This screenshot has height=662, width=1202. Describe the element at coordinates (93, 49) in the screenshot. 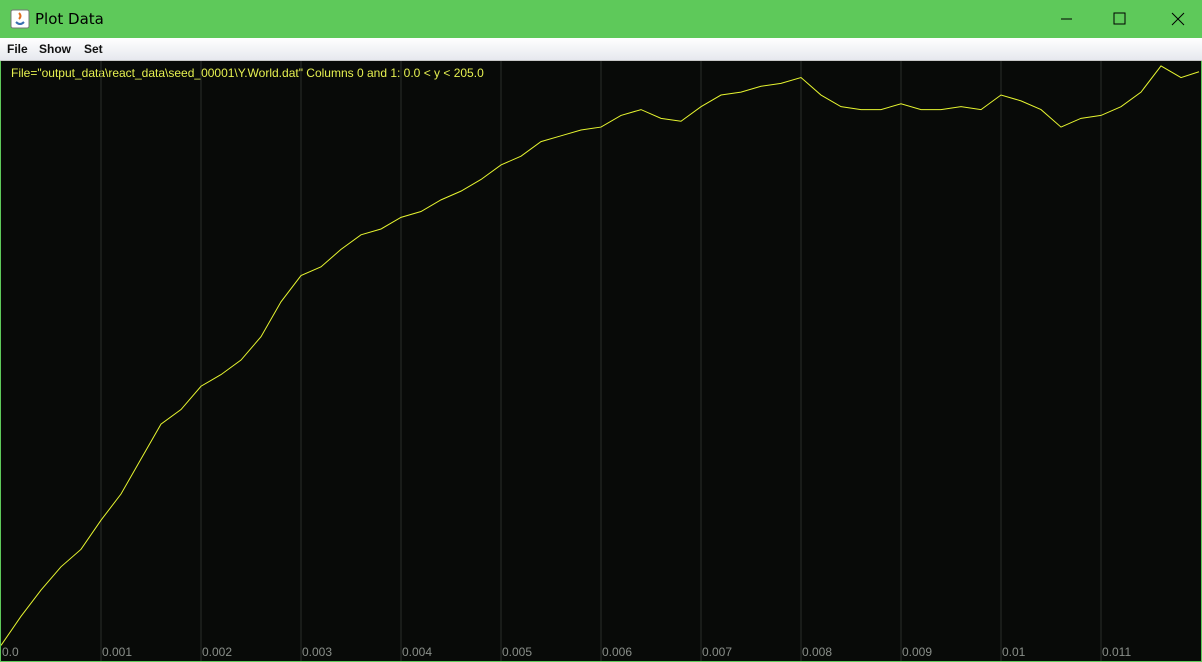

I see `menu-item: Set` at that location.